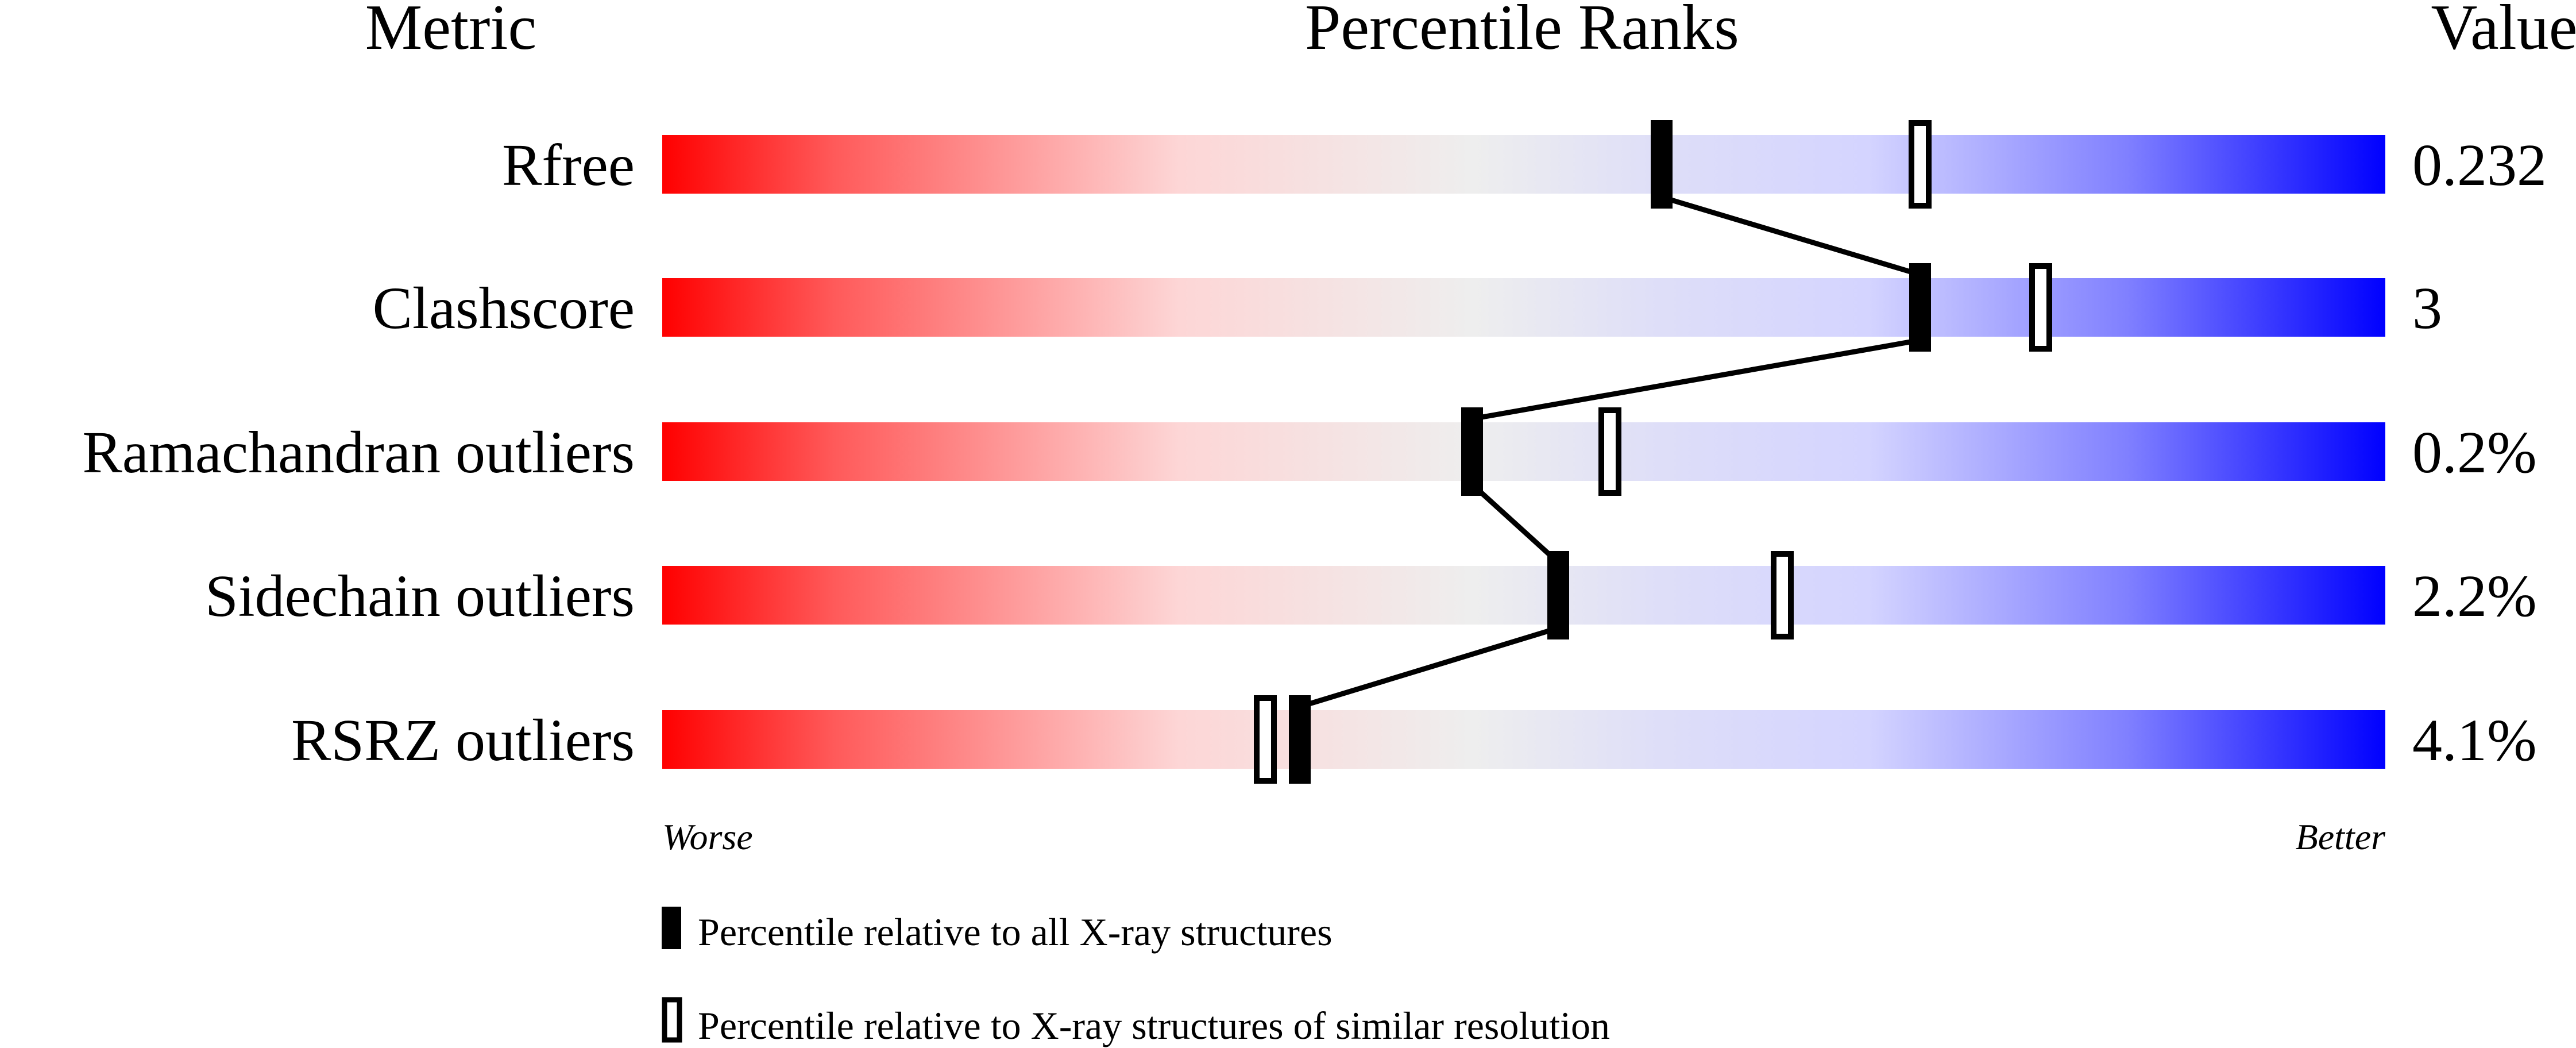 The width and height of the screenshot is (2576, 1048). What do you see at coordinates (1920, 164) in the screenshot?
I see `marker-similar-rfree` at bounding box center [1920, 164].